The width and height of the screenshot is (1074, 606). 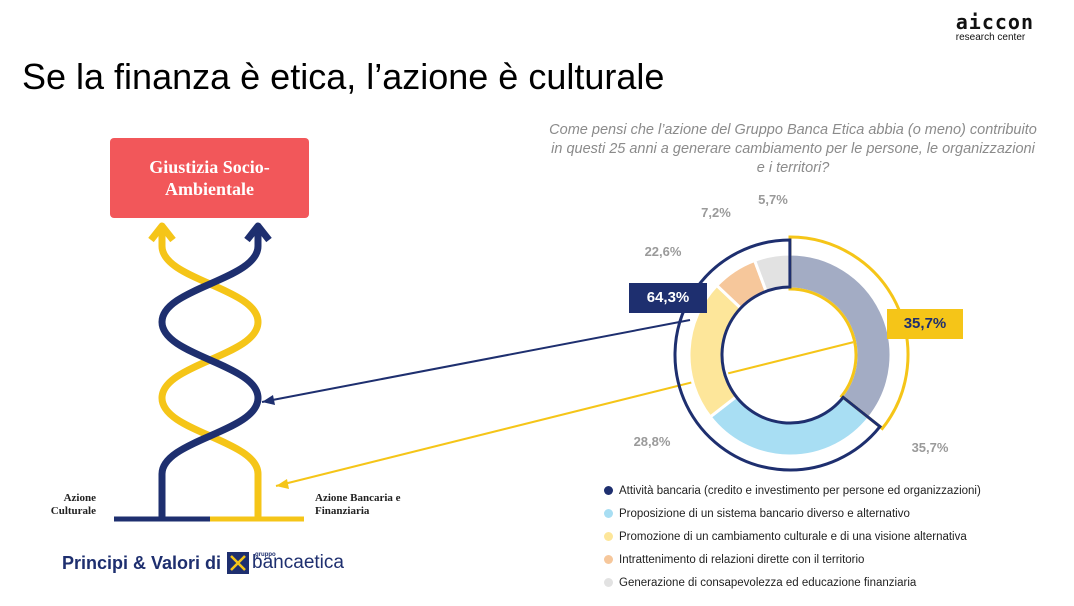 What do you see at coordinates (773, 199) in the screenshot?
I see `slice-value-label: 5,7%` at bounding box center [773, 199].